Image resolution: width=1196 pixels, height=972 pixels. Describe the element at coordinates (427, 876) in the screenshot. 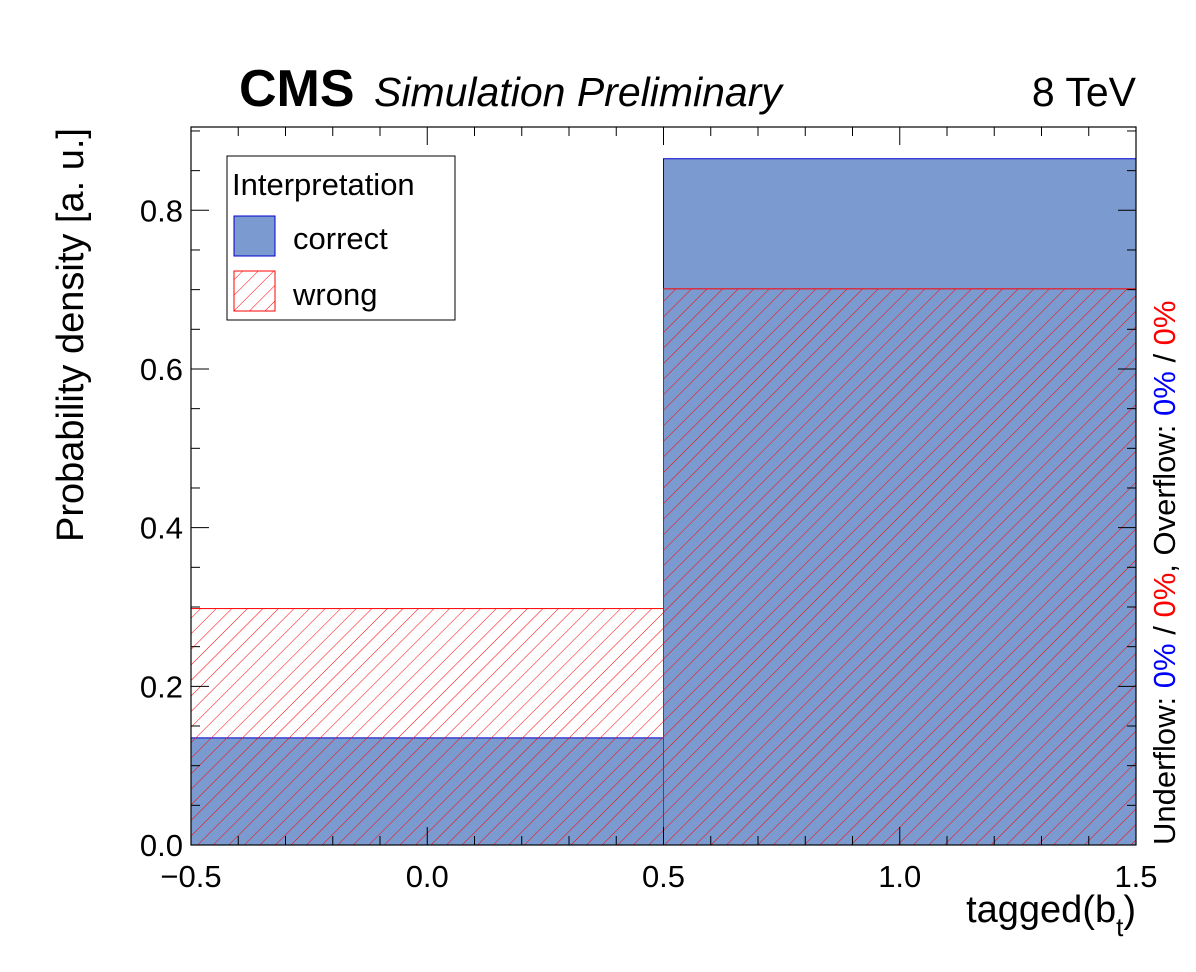

I see `x-tick-label: 0.0` at that location.